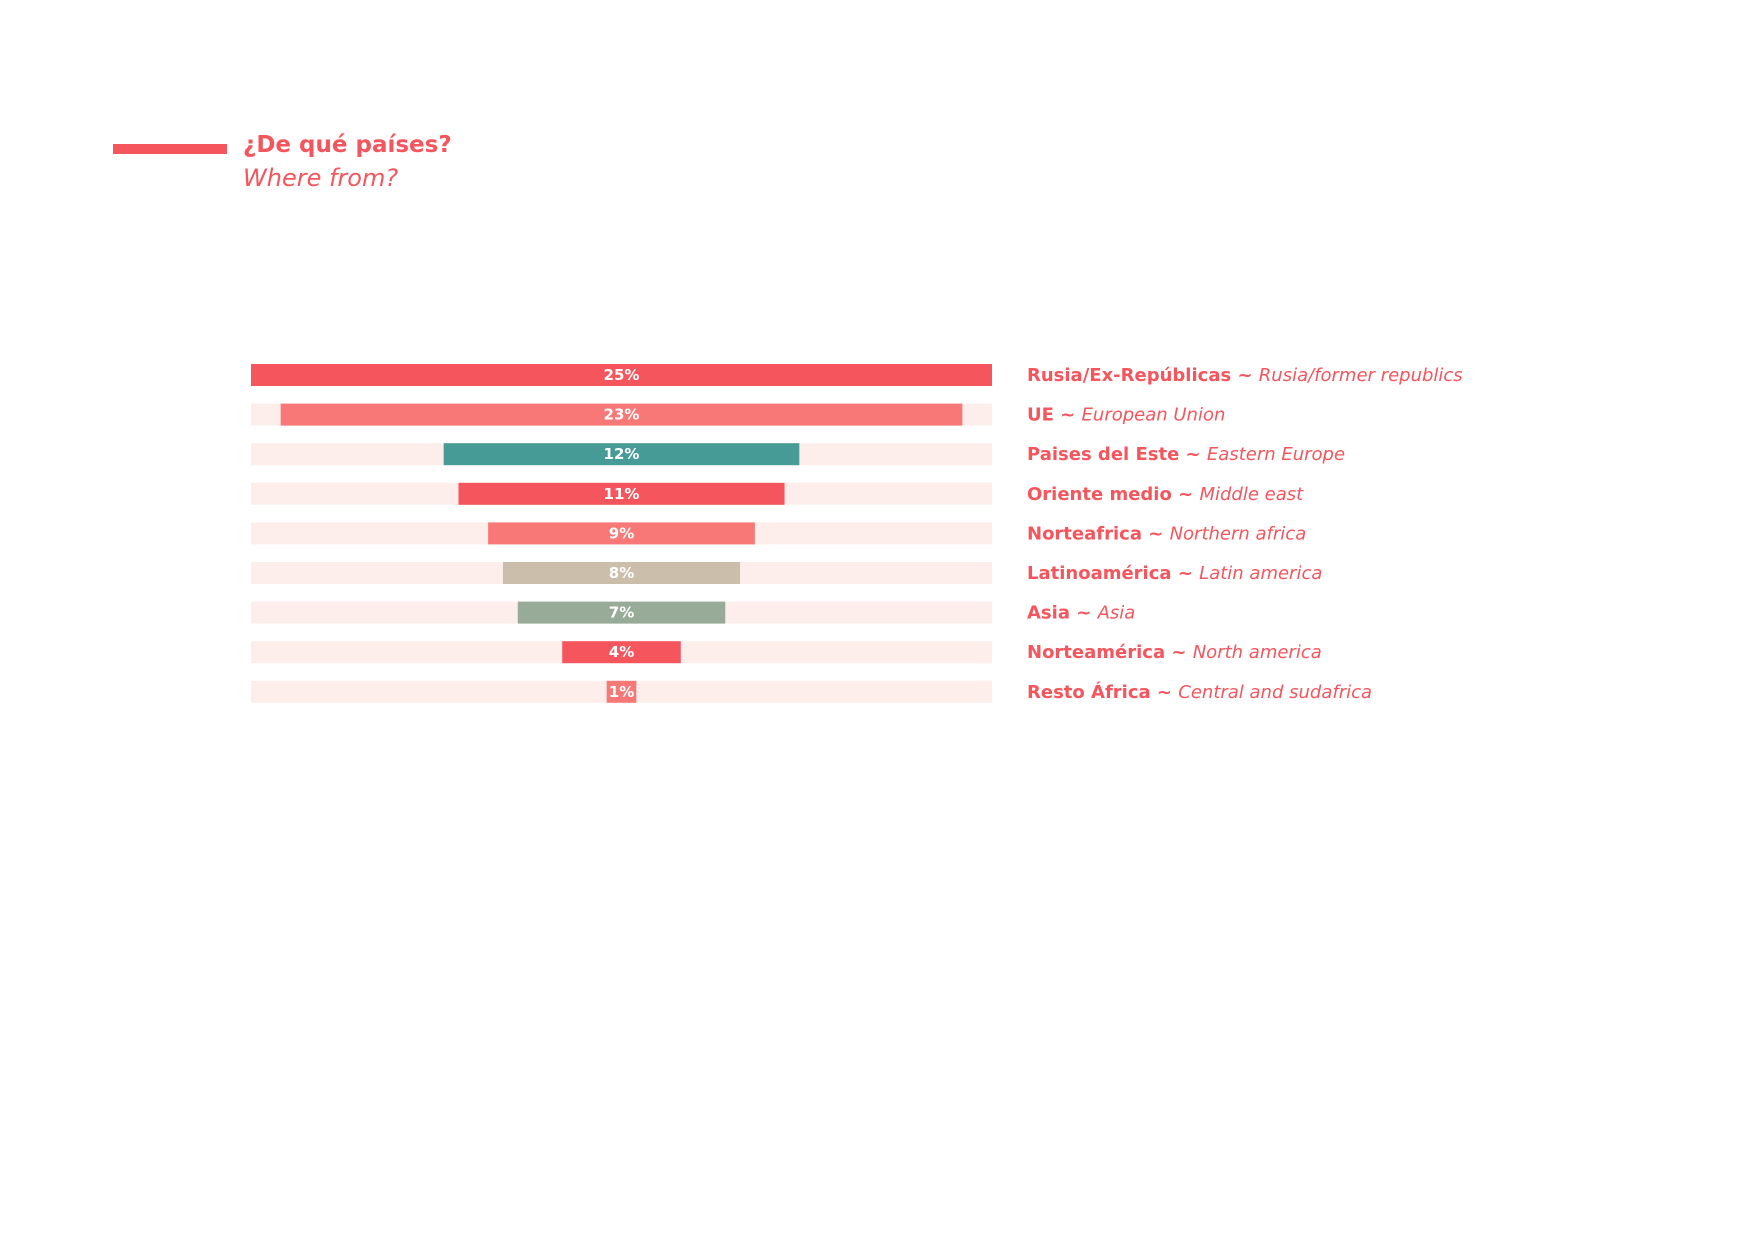  I want to click on bar-value-label: 9%, so click(621, 533).